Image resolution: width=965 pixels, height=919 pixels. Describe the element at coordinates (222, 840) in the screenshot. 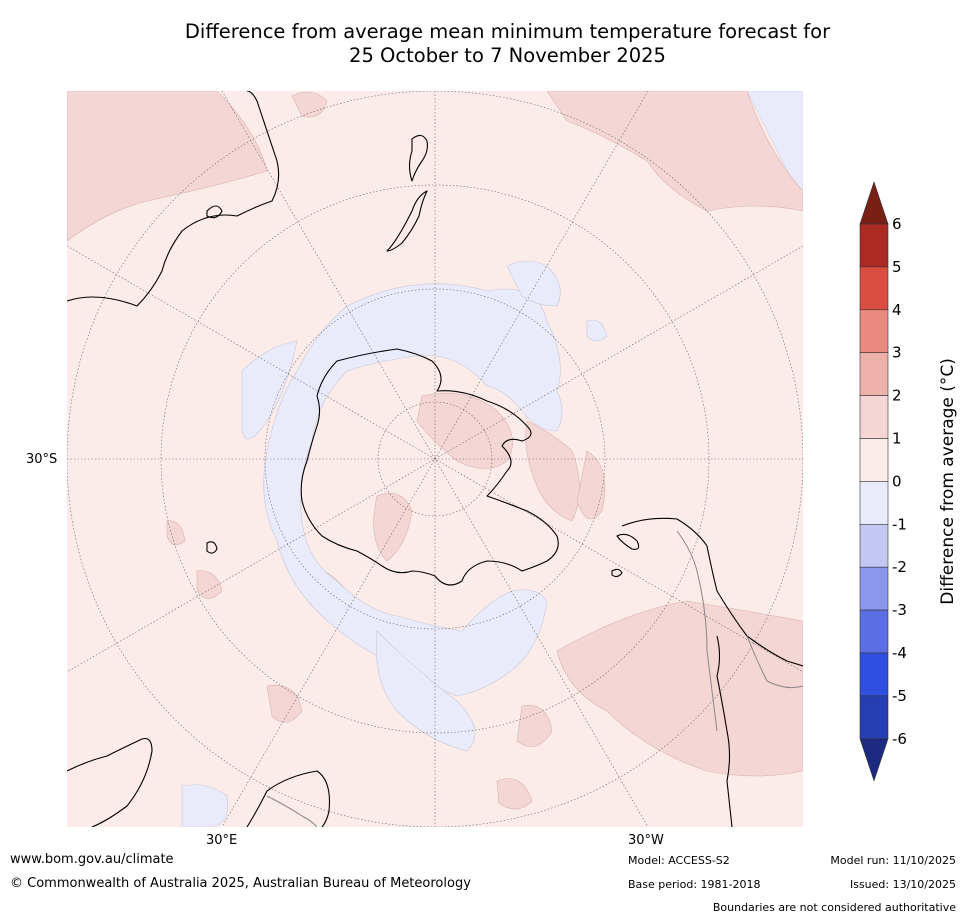

I see `lon-label-30e: 30°E` at that location.